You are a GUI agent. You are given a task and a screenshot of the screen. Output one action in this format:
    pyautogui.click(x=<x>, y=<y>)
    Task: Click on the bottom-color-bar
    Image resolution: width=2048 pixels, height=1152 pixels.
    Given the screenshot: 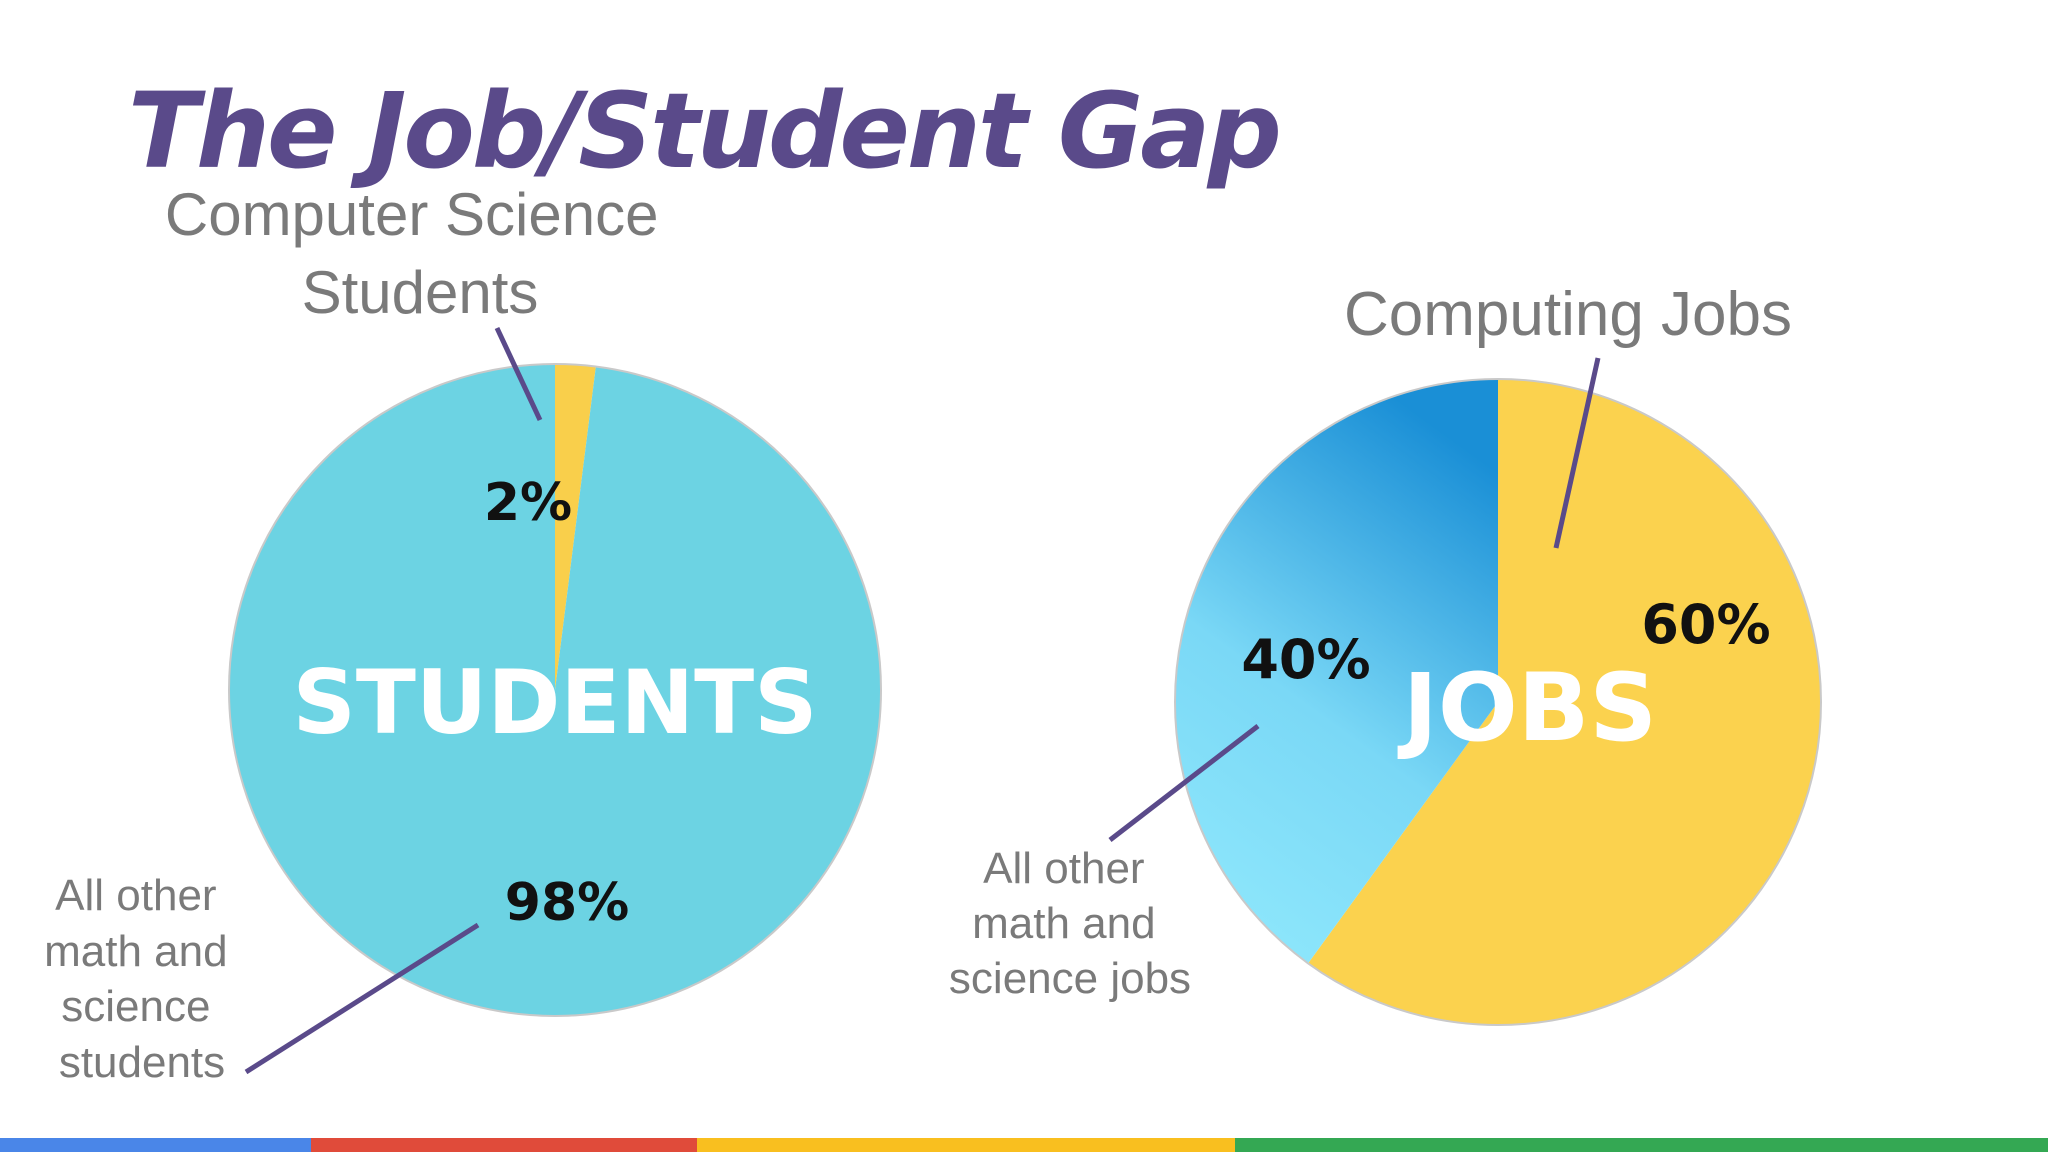 What is the action you would take?
    pyautogui.click(x=1024, y=1145)
    